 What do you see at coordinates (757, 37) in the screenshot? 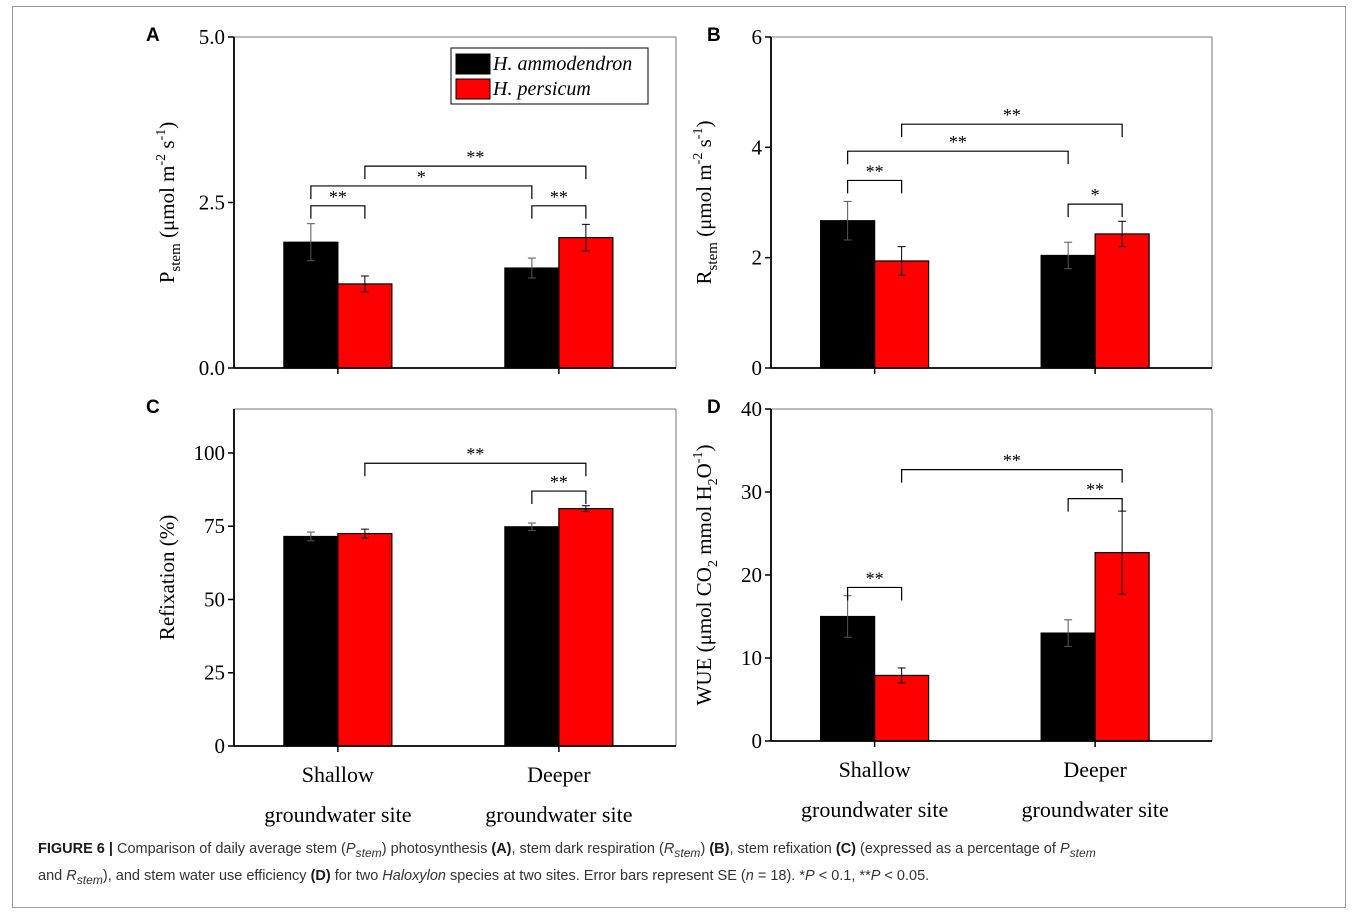
I see `y-tick-label: 6` at bounding box center [757, 37].